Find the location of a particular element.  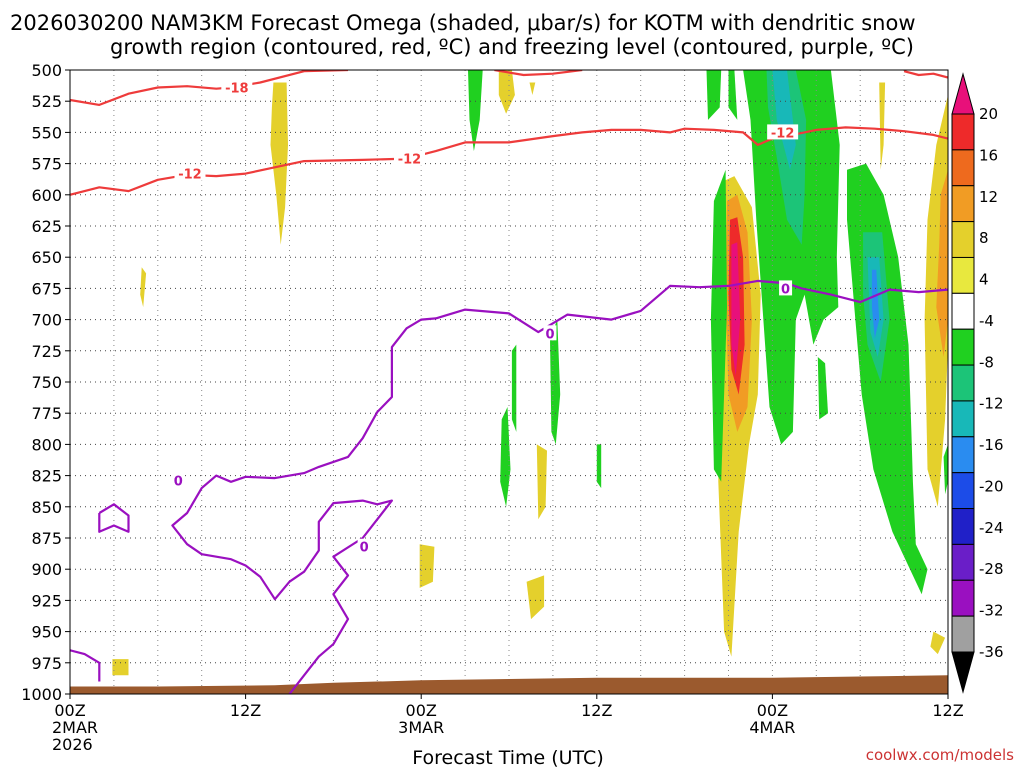

contour-label-2: -12 is located at coordinates (410, 160).